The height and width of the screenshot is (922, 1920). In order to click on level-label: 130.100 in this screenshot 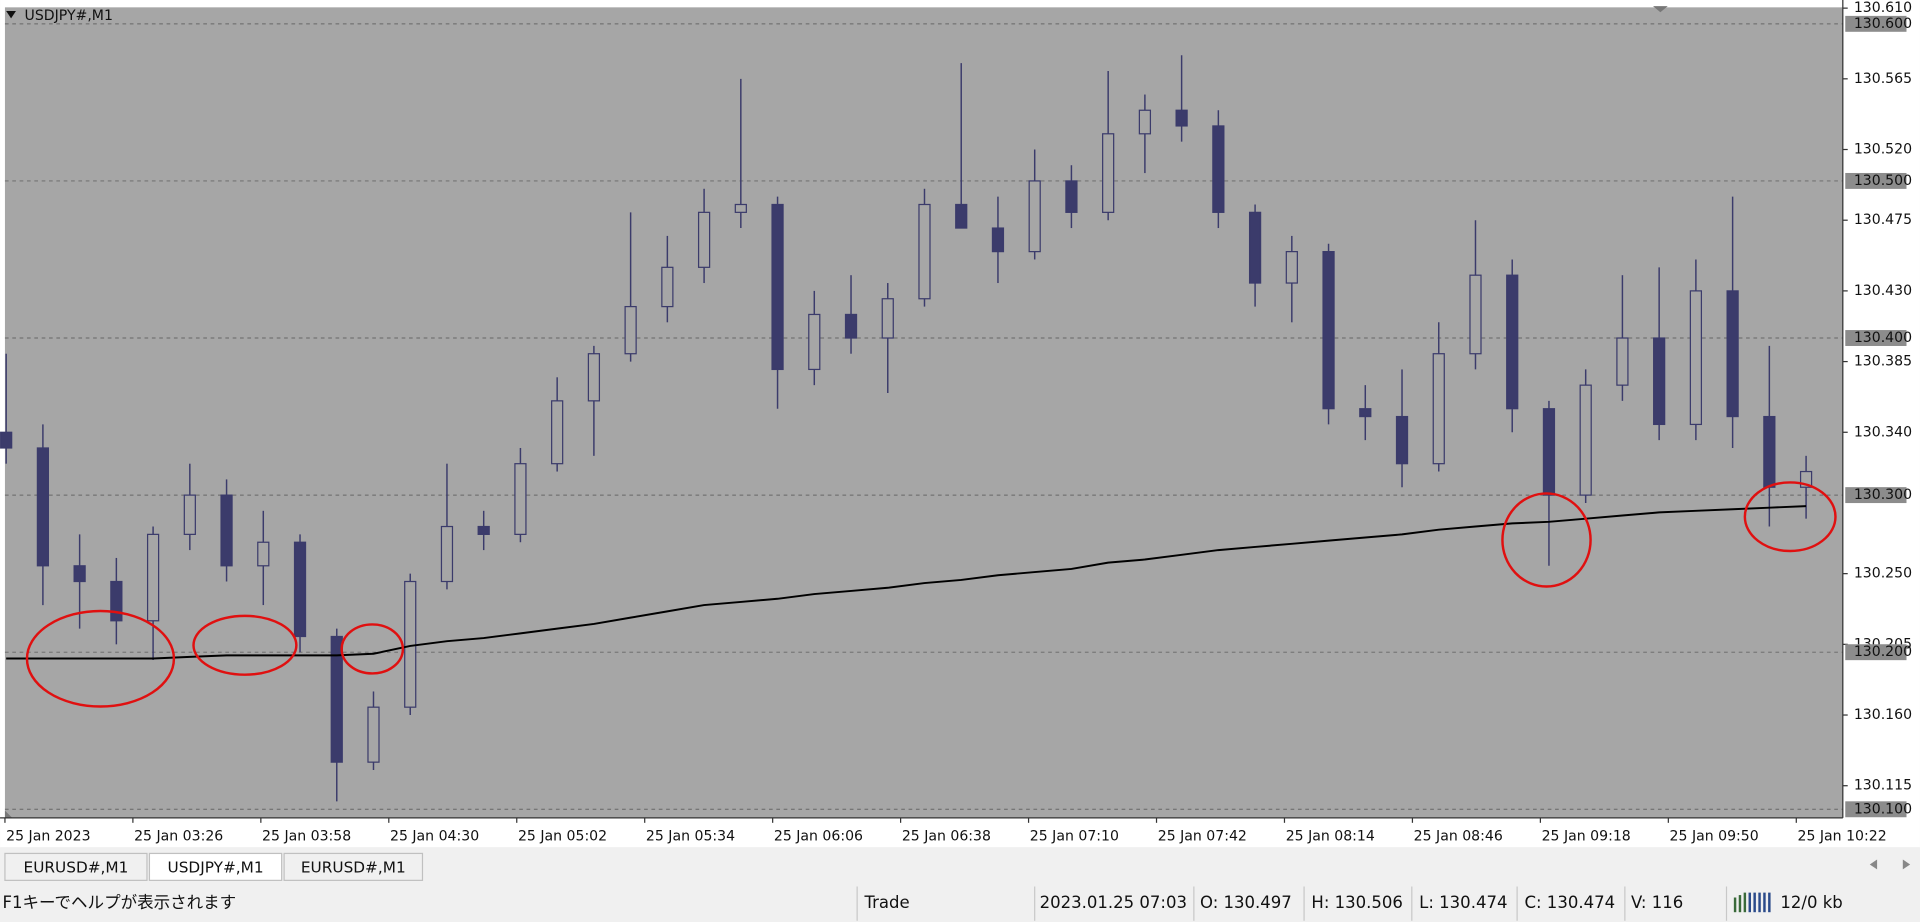, I will do `click(1883, 809)`.